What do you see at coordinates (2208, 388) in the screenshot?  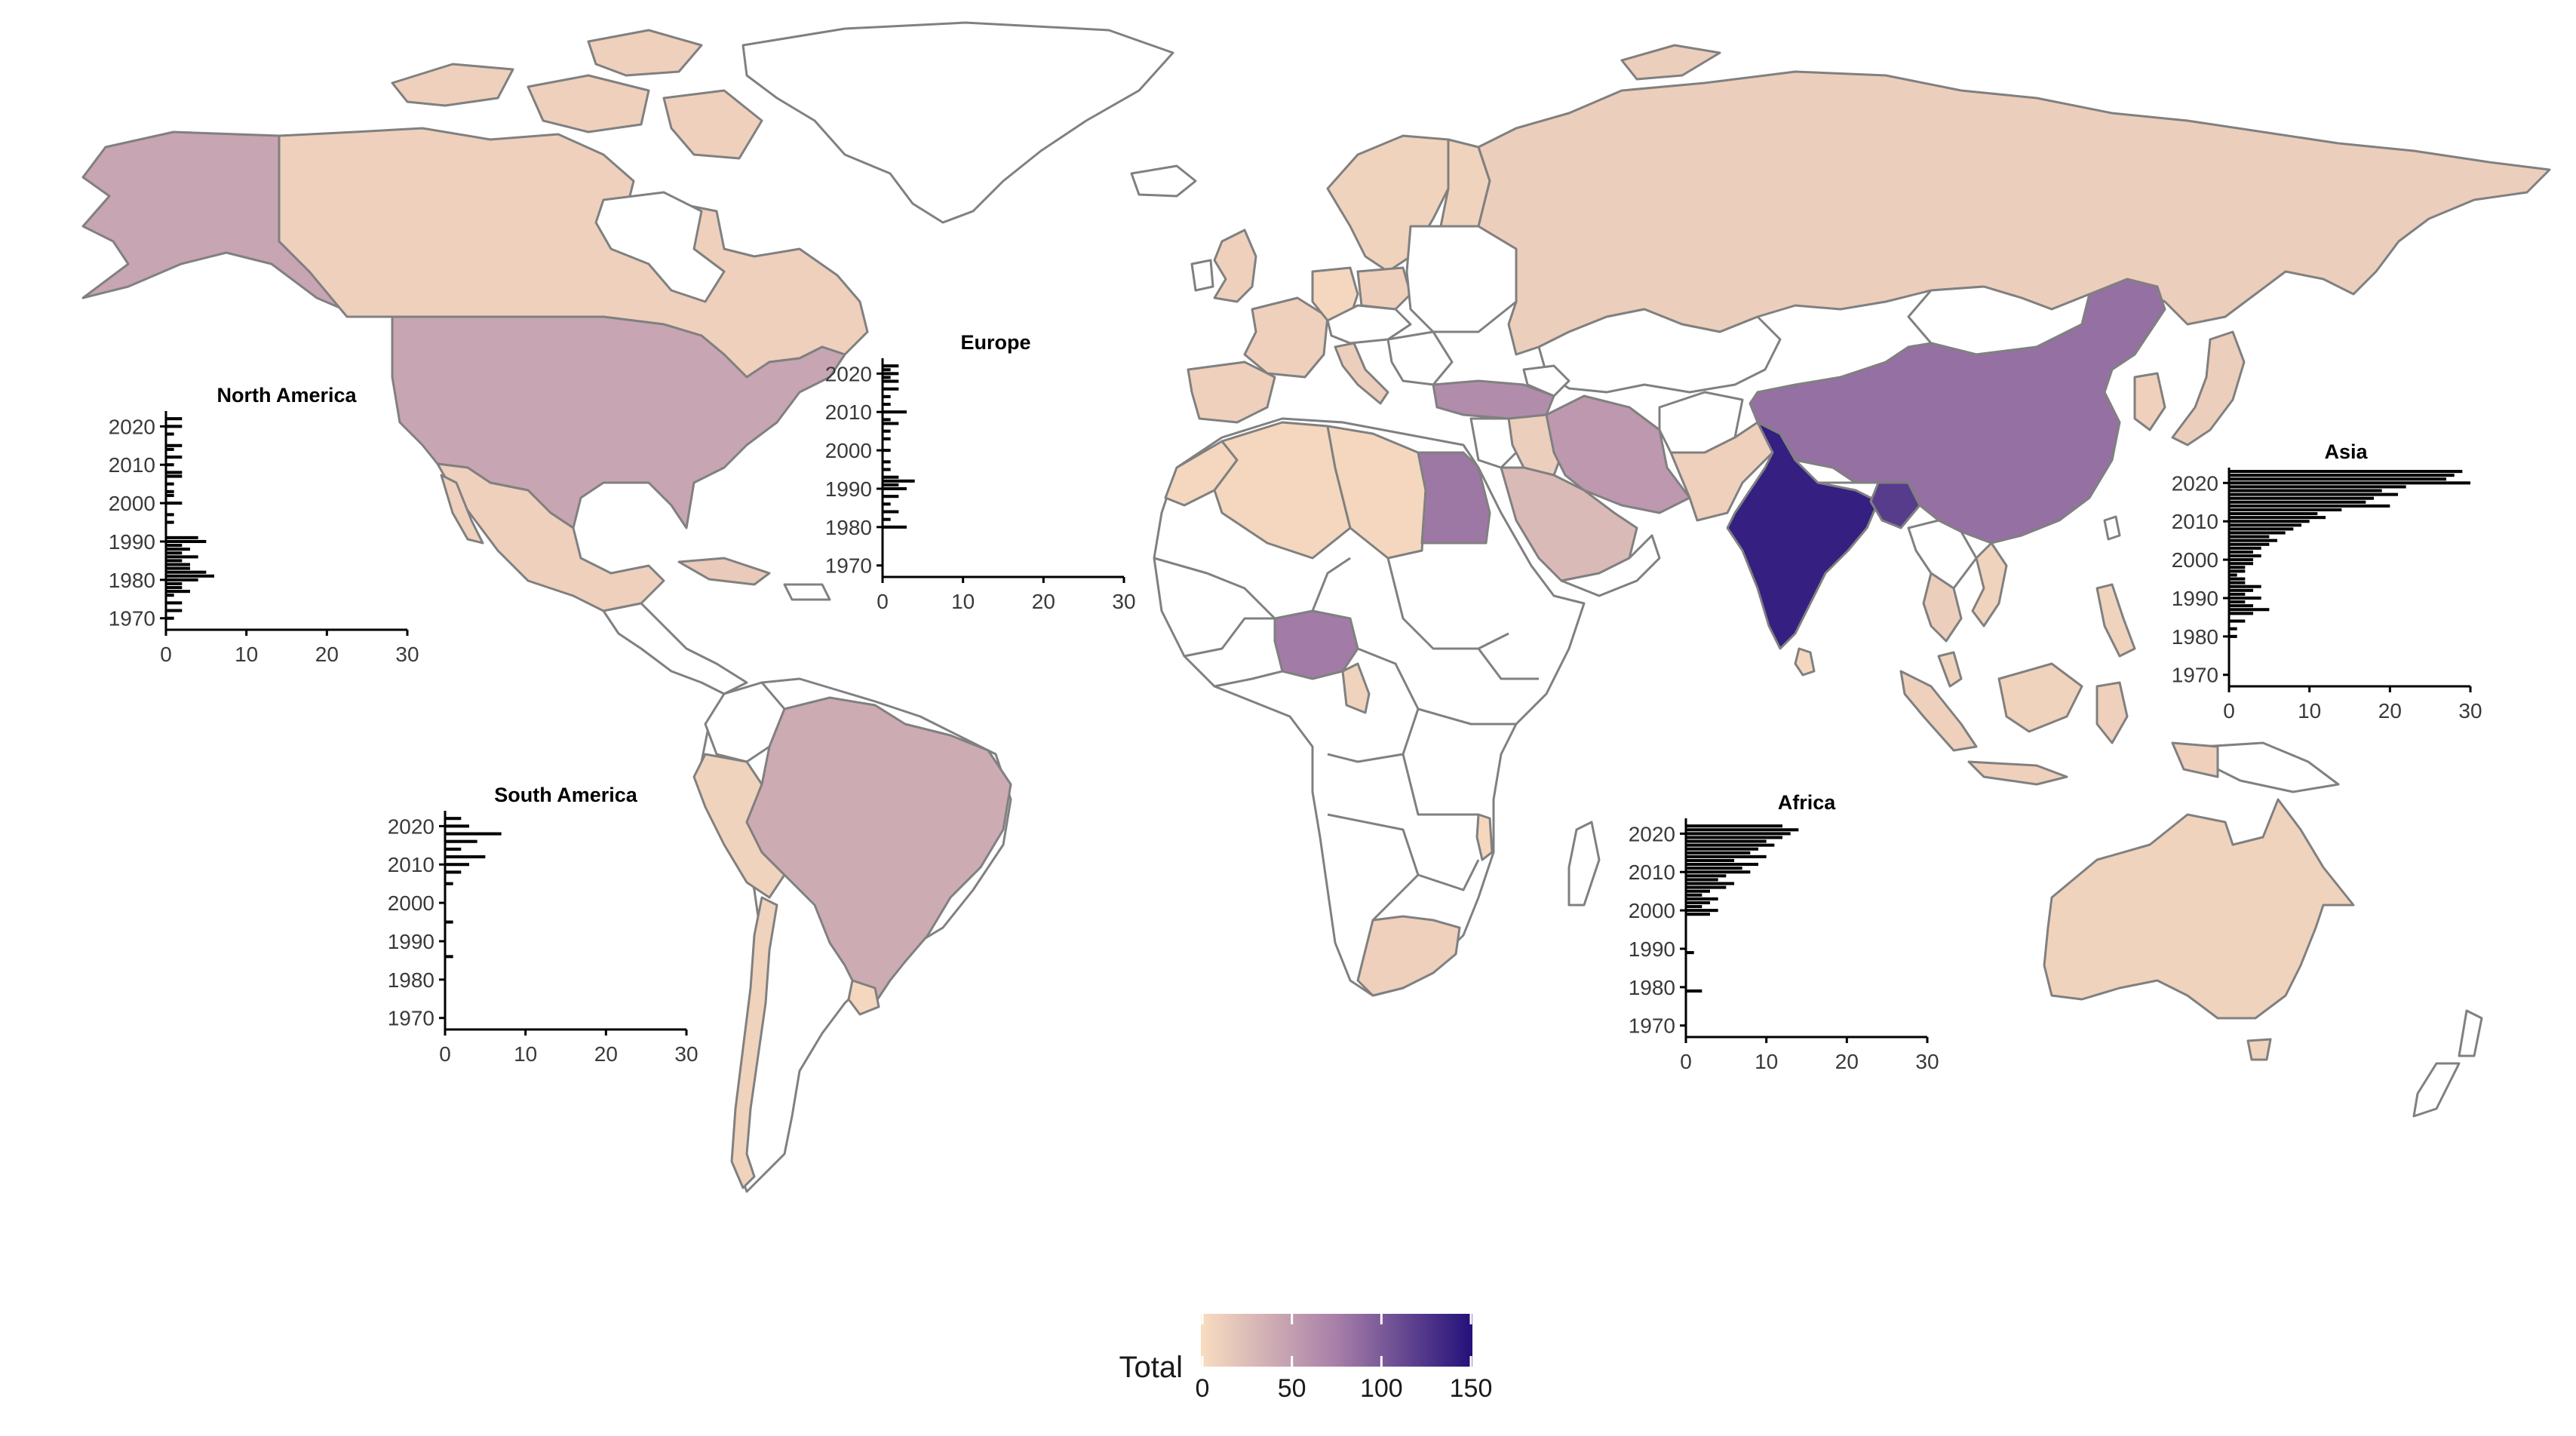 I see `region-japan` at bounding box center [2208, 388].